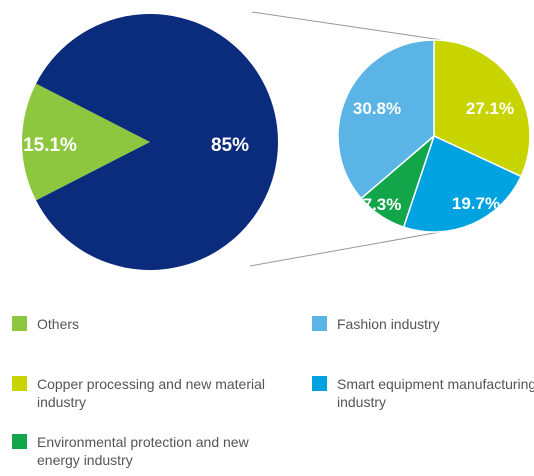 Image resolution: width=534 pixels, height=476 pixels. I want to click on legend-swatch-copper, so click(19, 383).